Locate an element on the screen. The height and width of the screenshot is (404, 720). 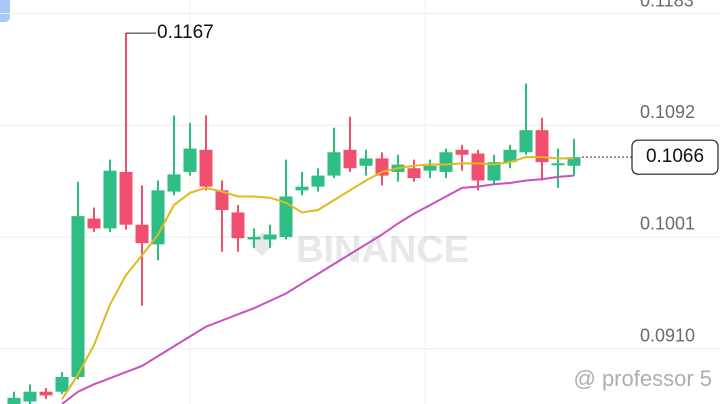
y-tick-label: 0.1092 is located at coordinates (667, 112).